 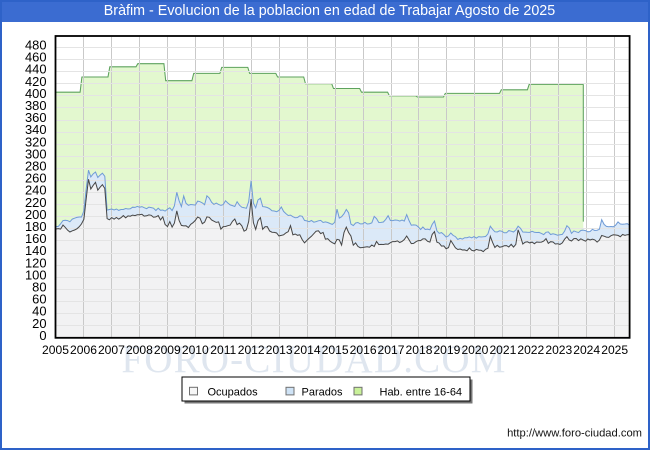 I want to click on svg-text: 2007, so click(x=111, y=350).